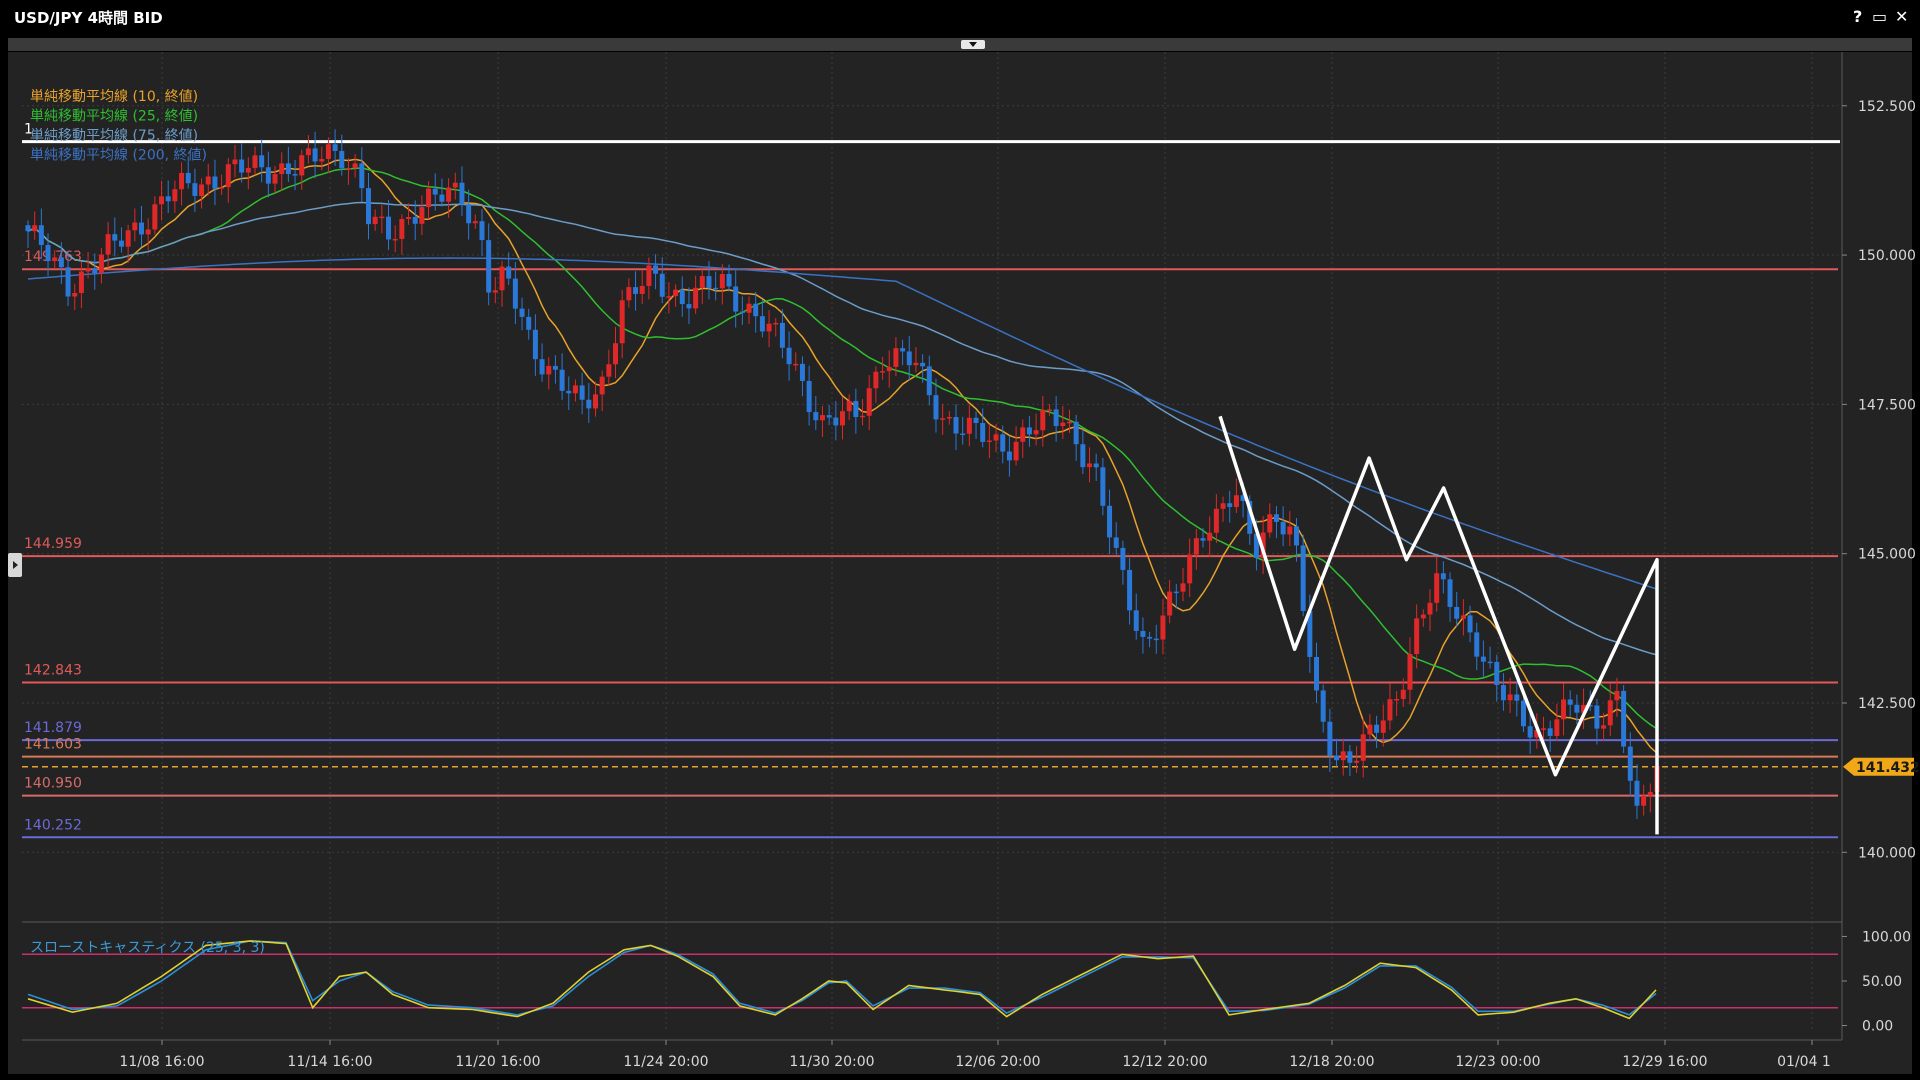 The image size is (1920, 1080). I want to click on help-icon: ?, so click(1858, 16).